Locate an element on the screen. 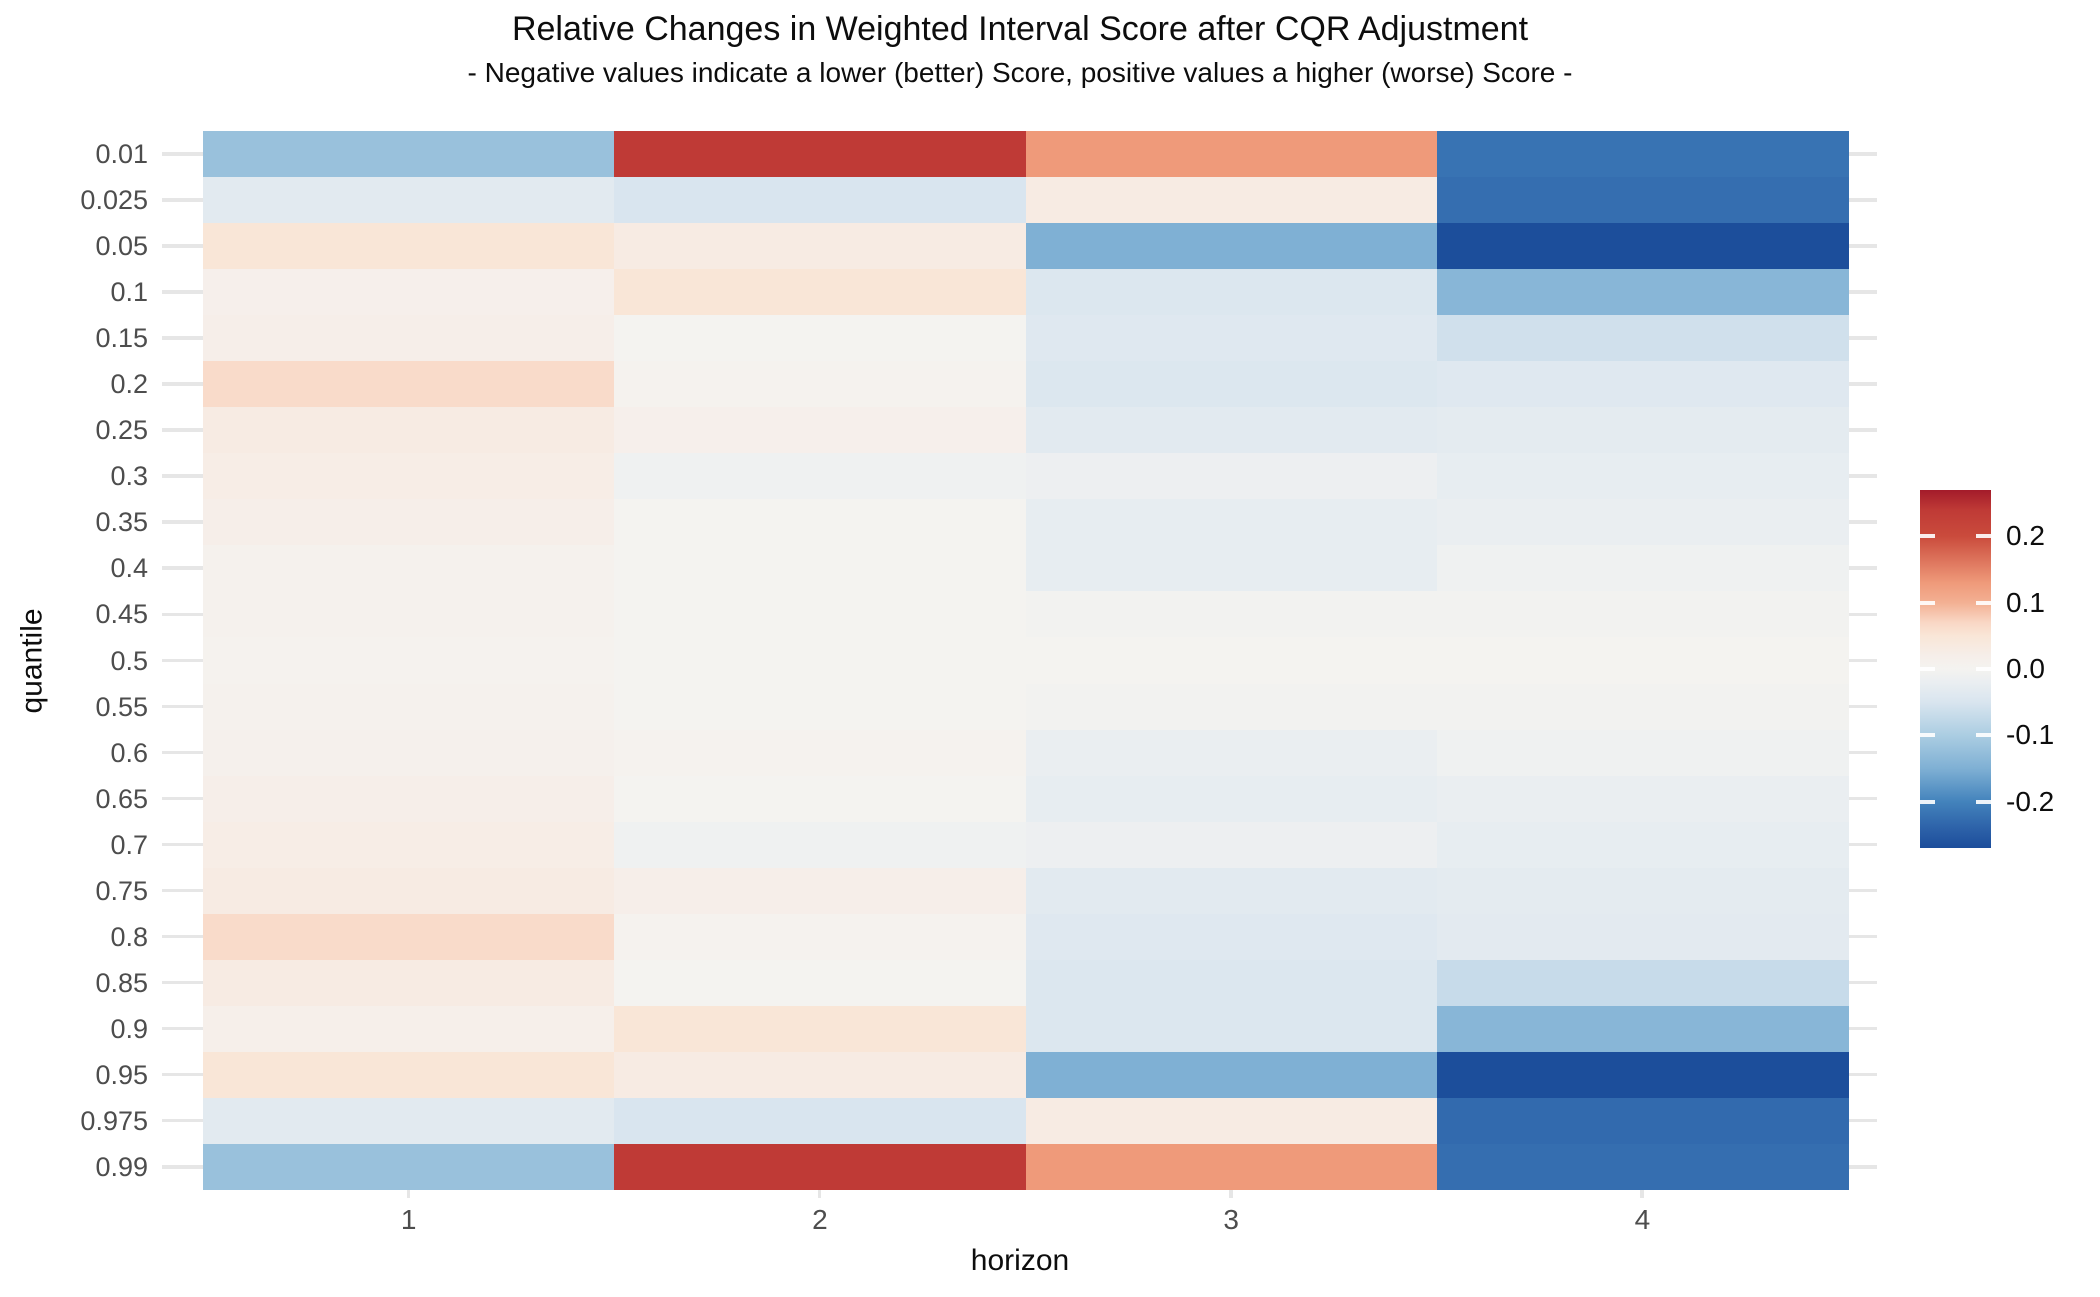  y-tick-label: 0.75 is located at coordinates (121, 890).